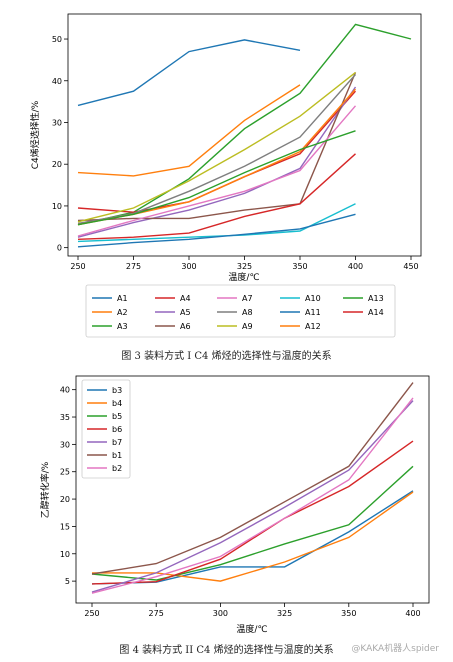 Image resolution: width=453 pixels, height=662 pixels. I want to click on x-axis-ticks: 250 275 300 325 350 400, so click(252, 610).